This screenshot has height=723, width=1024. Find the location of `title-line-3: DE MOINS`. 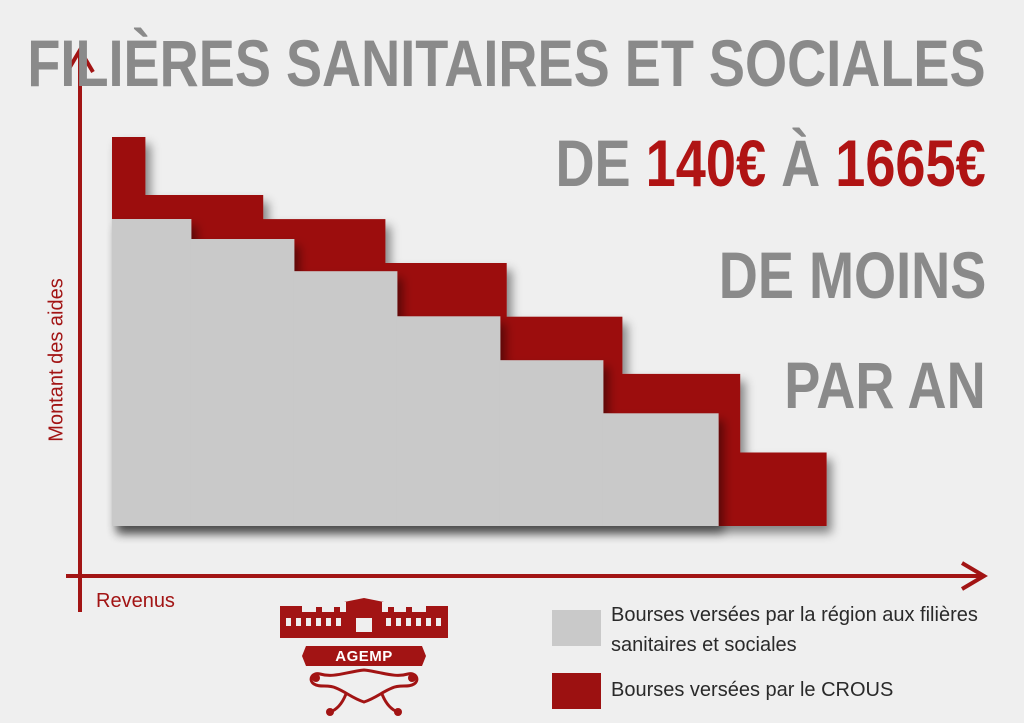

title-line-3: DE MOINS is located at coordinates (852, 275).